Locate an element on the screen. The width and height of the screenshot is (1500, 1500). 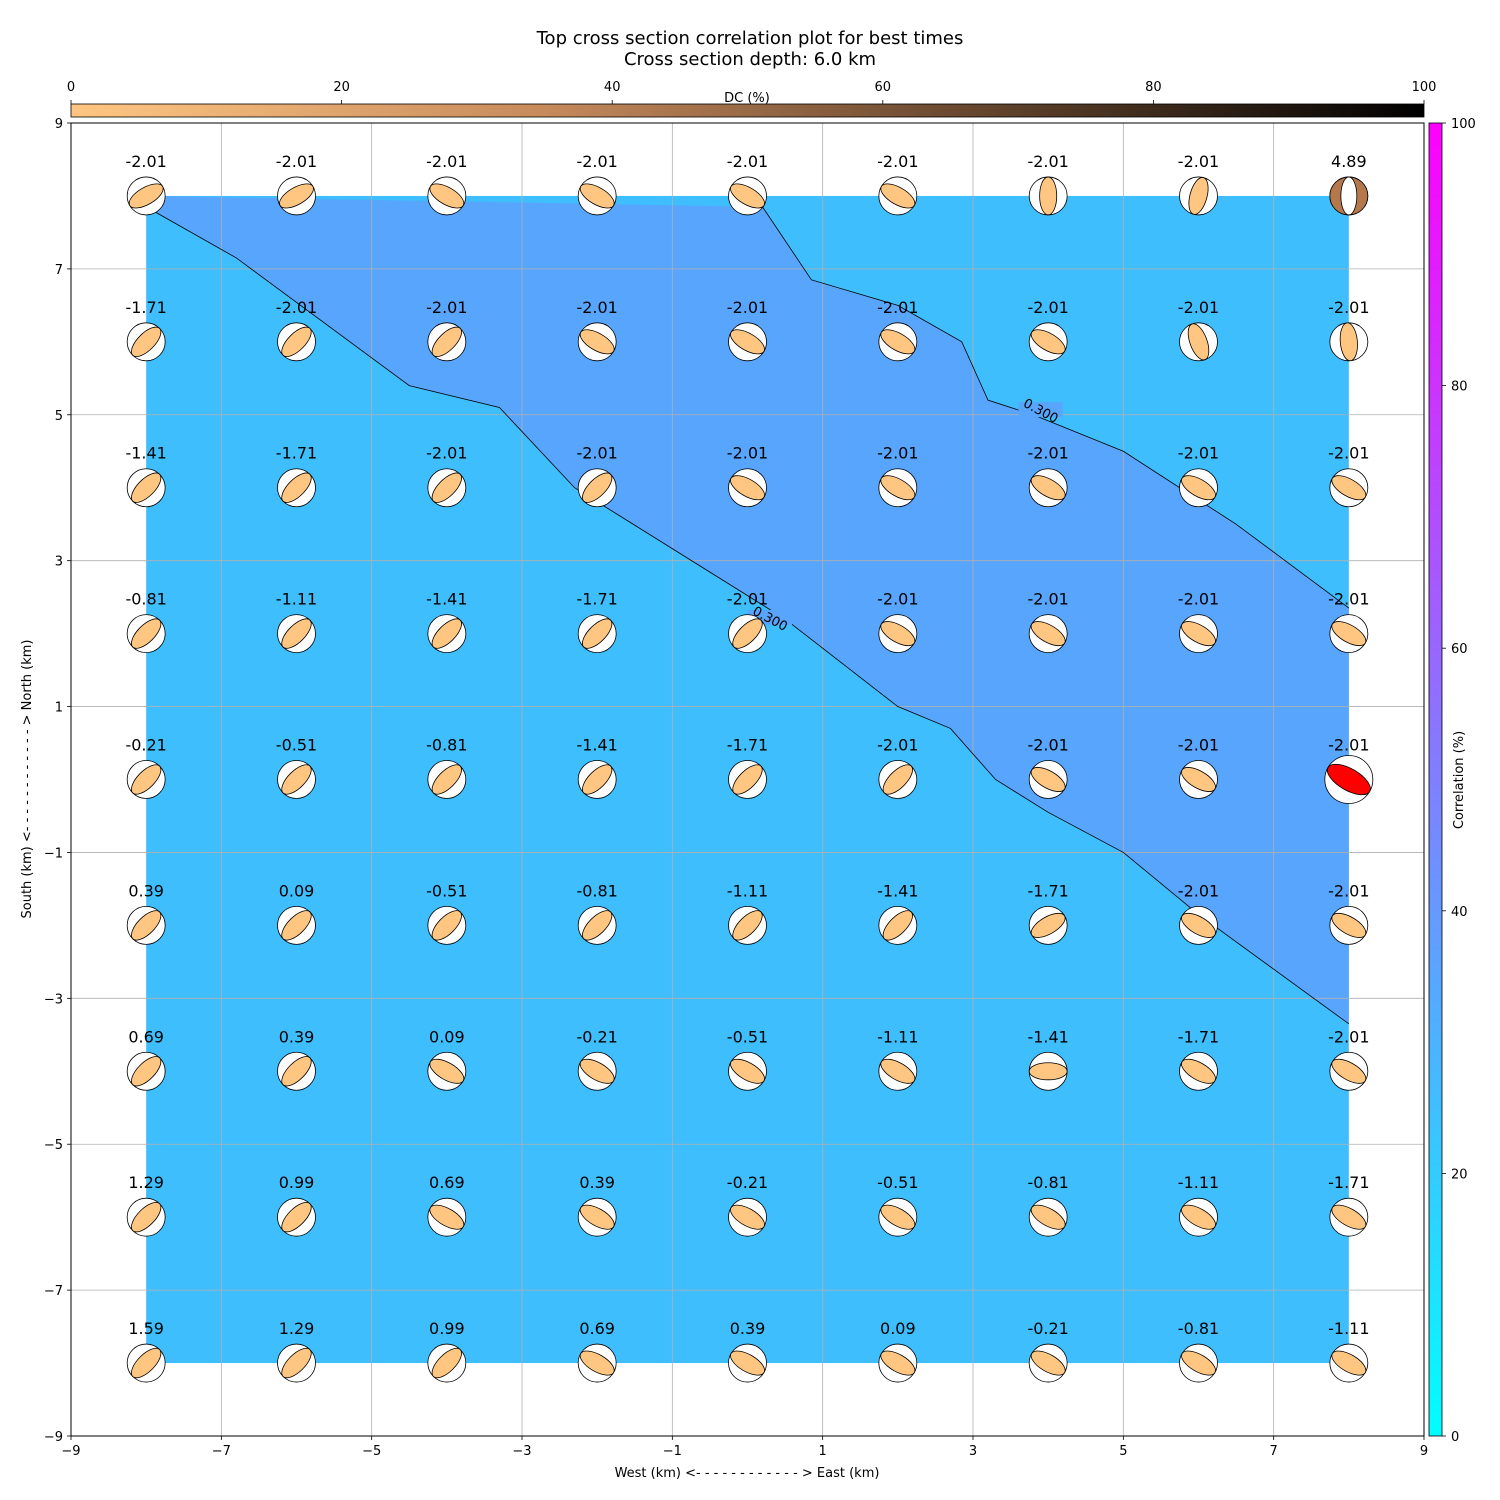
mechanism-beachball: -1.11 is located at coordinates (296, 622).